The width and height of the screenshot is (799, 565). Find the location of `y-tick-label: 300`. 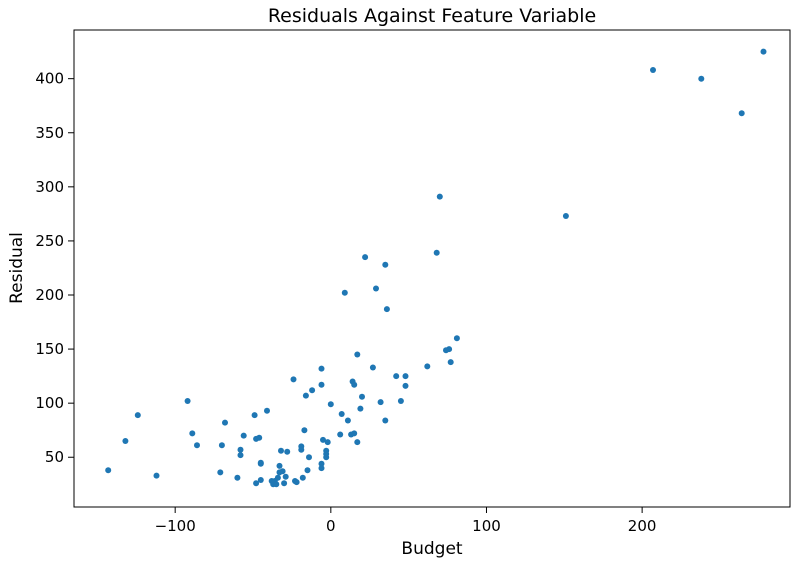

y-tick-label: 300 is located at coordinates (49, 187).